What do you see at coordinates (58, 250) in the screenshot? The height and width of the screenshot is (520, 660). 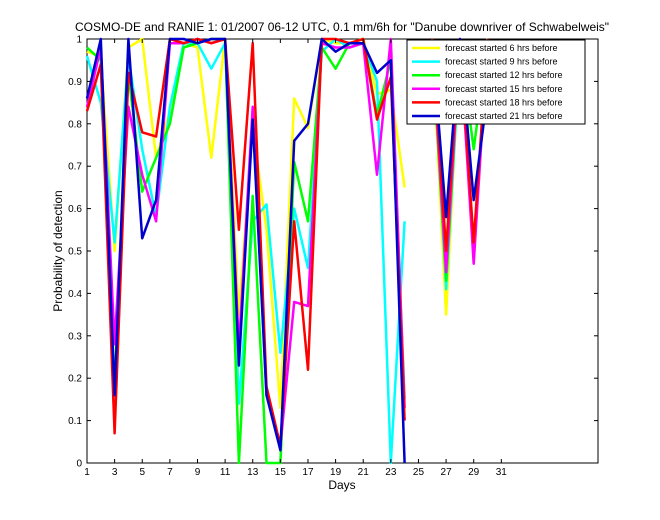 I see `y-axis-label: Probability of detection` at bounding box center [58, 250].